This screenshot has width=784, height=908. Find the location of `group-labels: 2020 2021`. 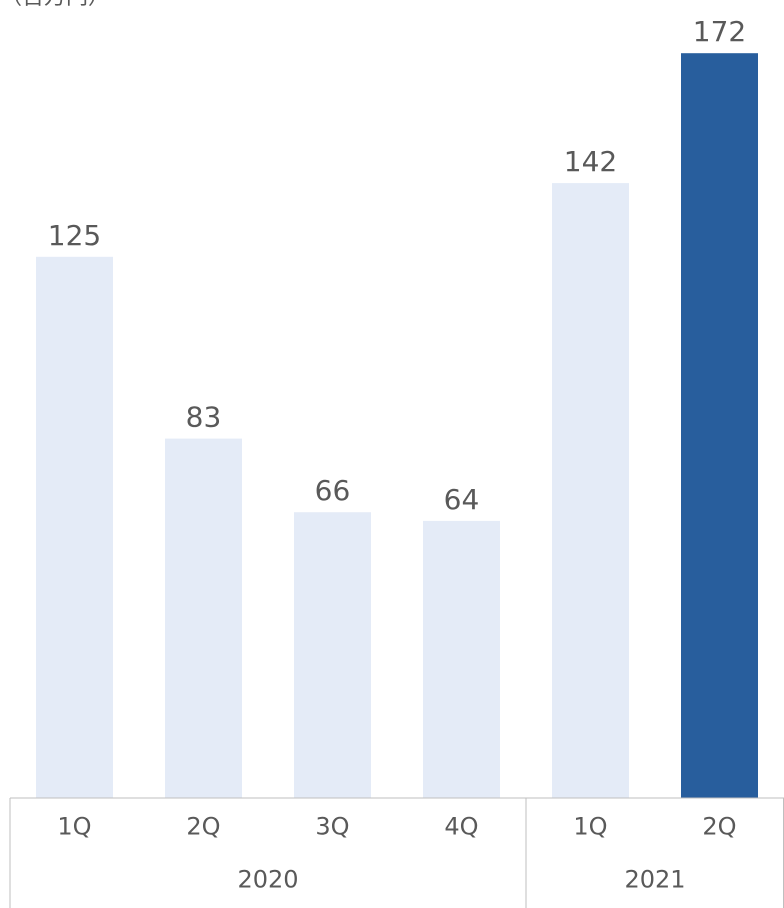

group-labels: 2020 2021 is located at coordinates (461, 880).